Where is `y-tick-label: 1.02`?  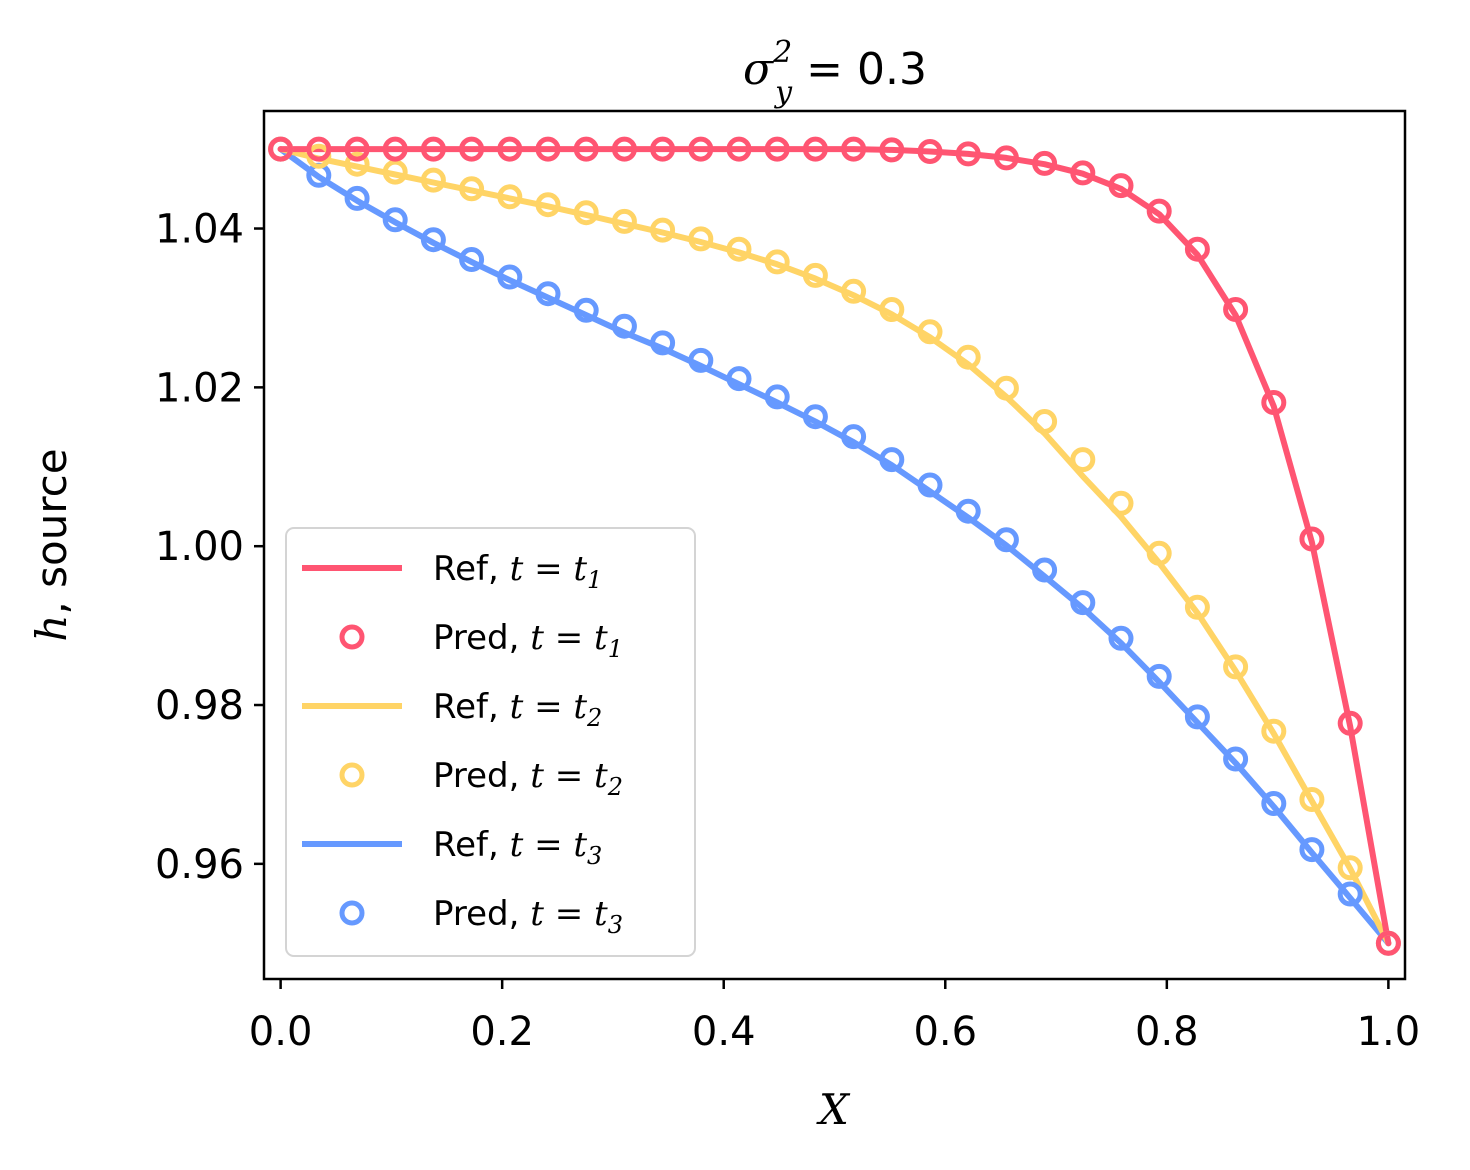 y-tick-label: 1.02 is located at coordinates (199, 388).